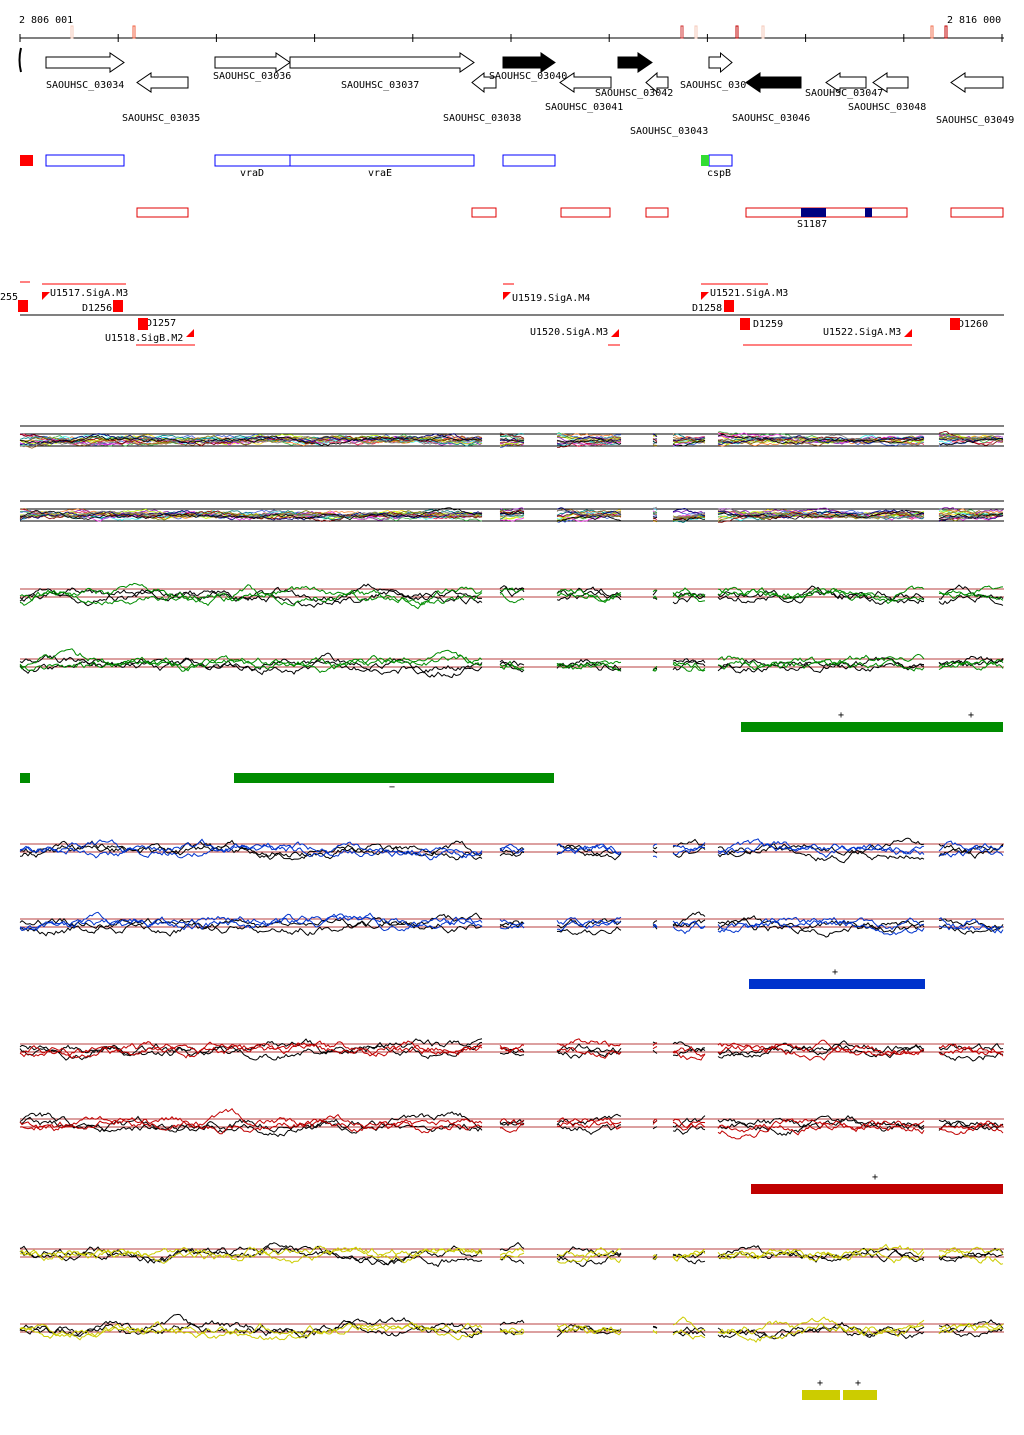 The height and width of the screenshot is (1435, 1024). Describe the element at coordinates (705, 160) in the screenshot. I see `annotation-green` at that location.